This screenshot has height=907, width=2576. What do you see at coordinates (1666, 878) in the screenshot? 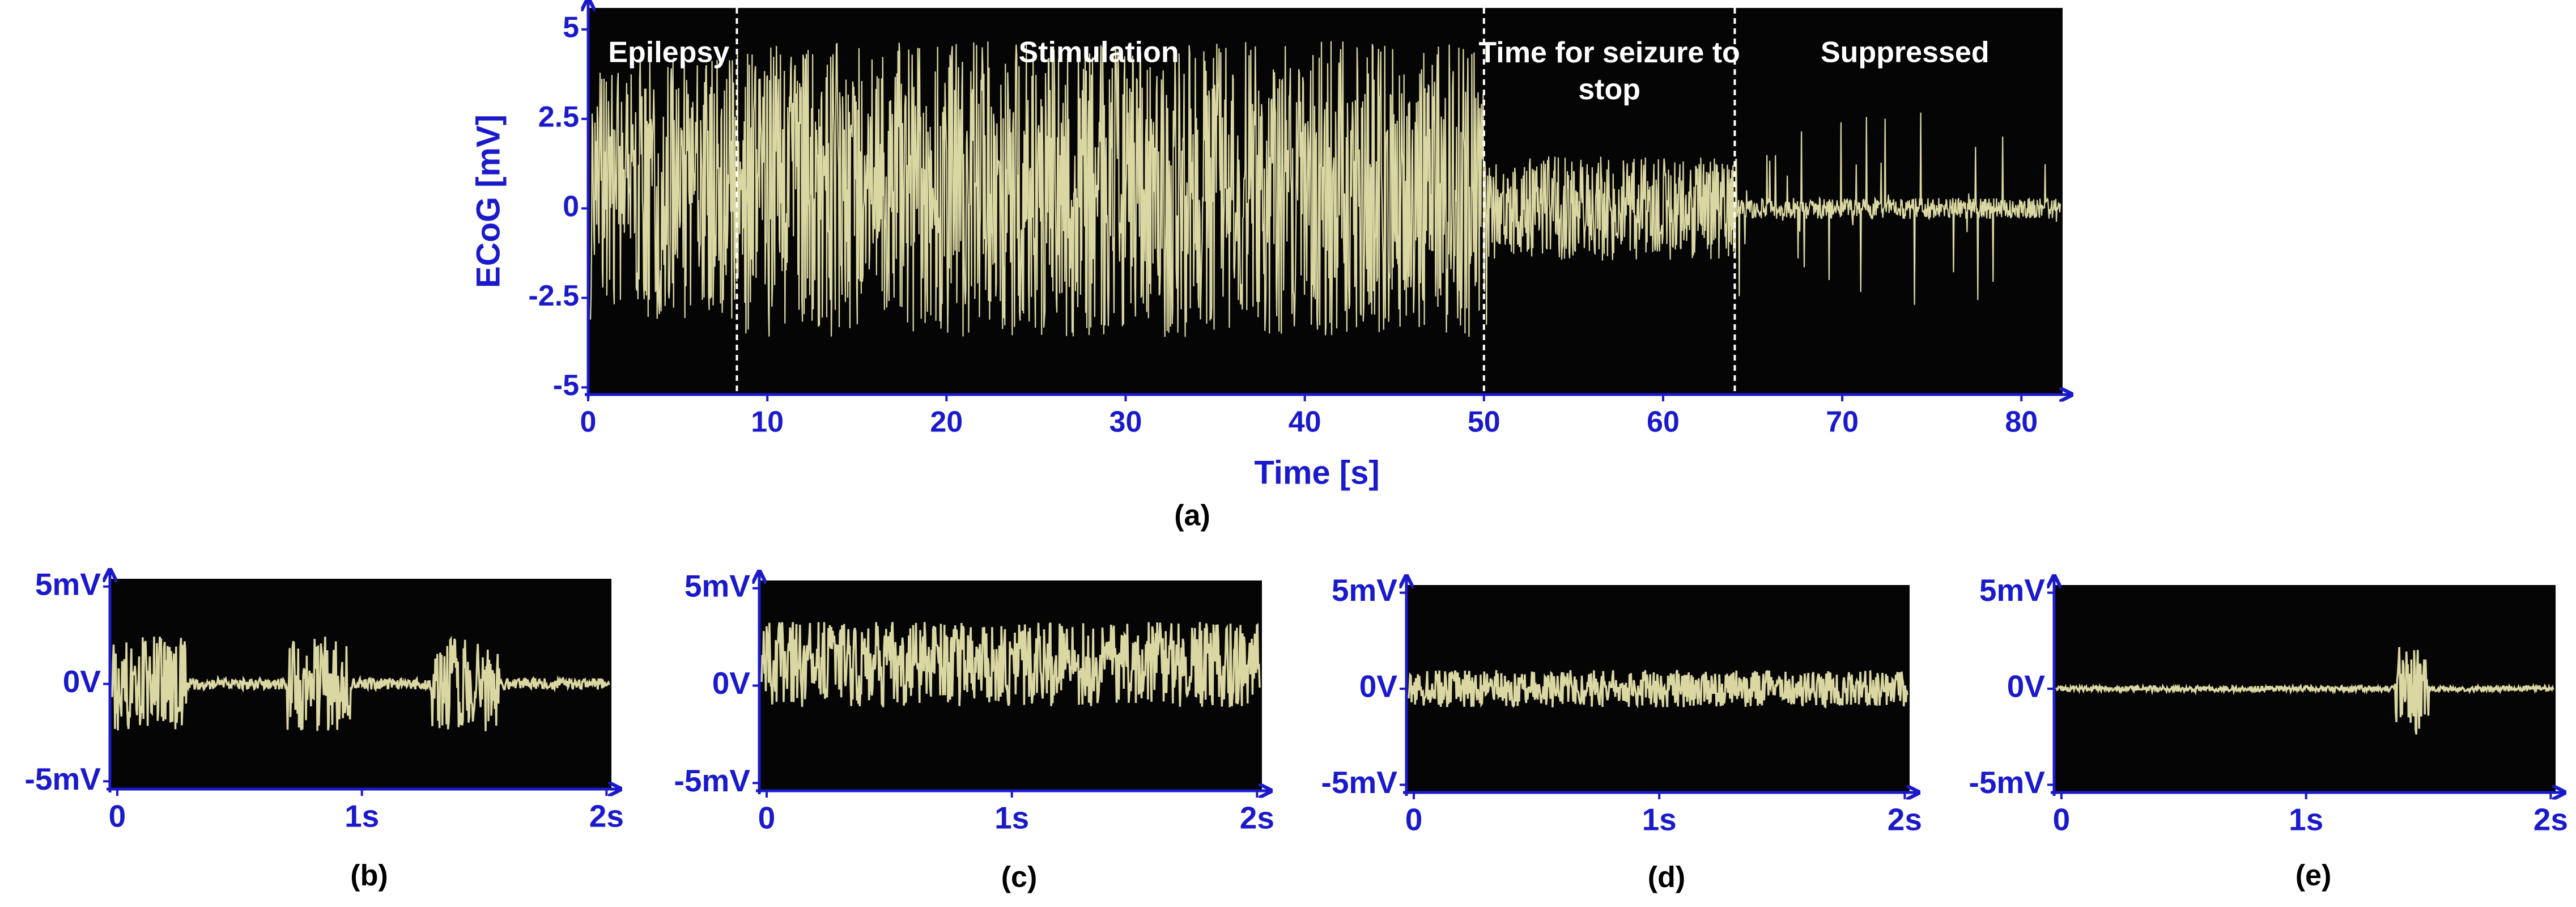
I see `panel-caption: (d)` at bounding box center [1666, 878].